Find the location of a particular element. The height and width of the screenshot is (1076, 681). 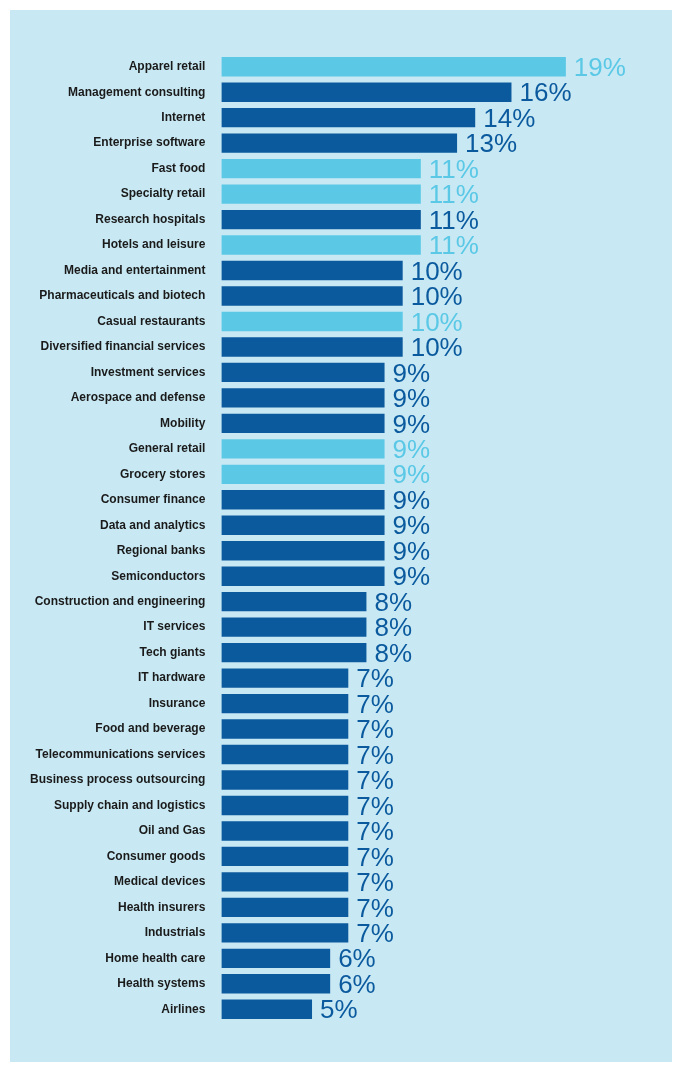

y-tick-label: Insurance is located at coordinates (177, 702).